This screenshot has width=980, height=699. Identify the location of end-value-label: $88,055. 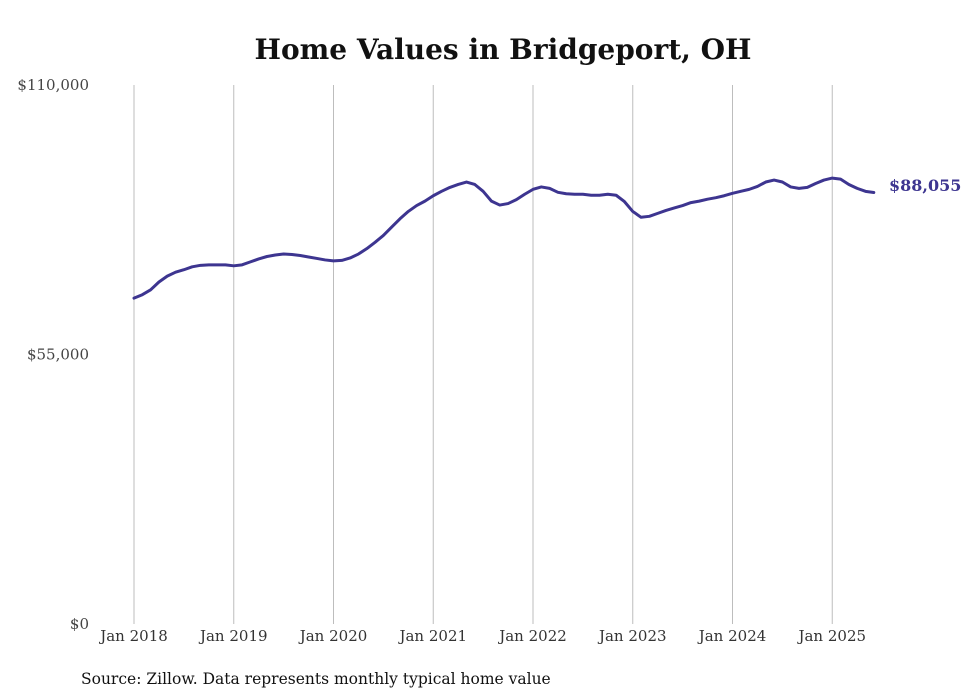
(925, 185).